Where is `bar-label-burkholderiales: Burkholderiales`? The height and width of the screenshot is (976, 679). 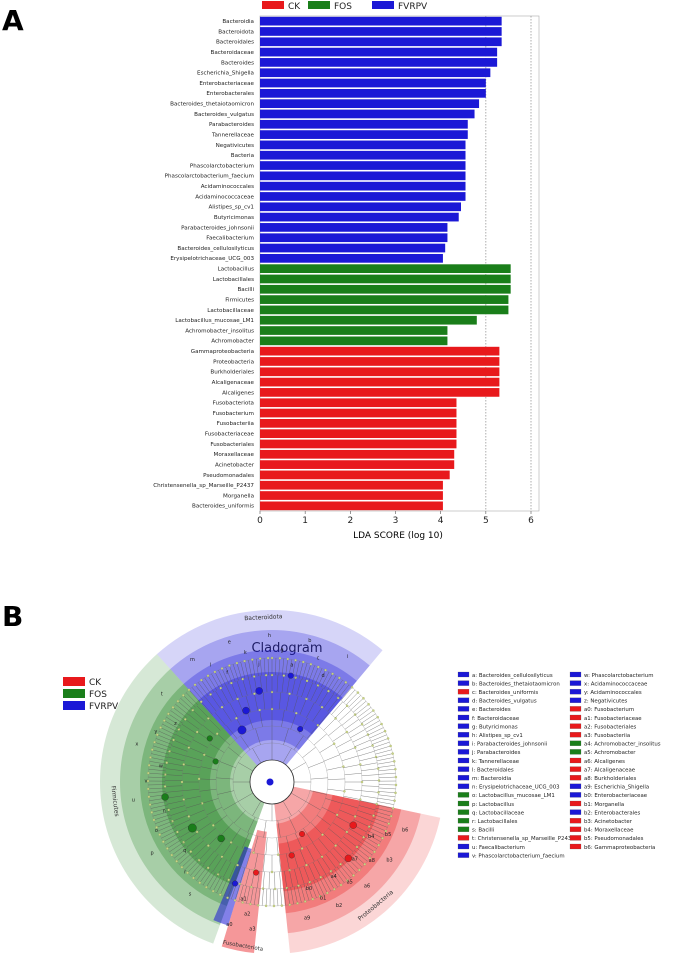
bar-label-burkholderiales: Burkholderiales is located at coordinates (232, 373).